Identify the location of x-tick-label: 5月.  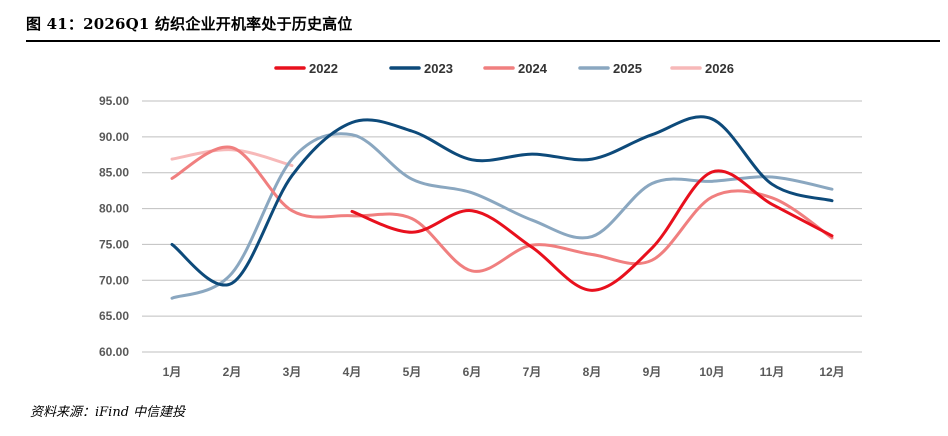
(412, 372).